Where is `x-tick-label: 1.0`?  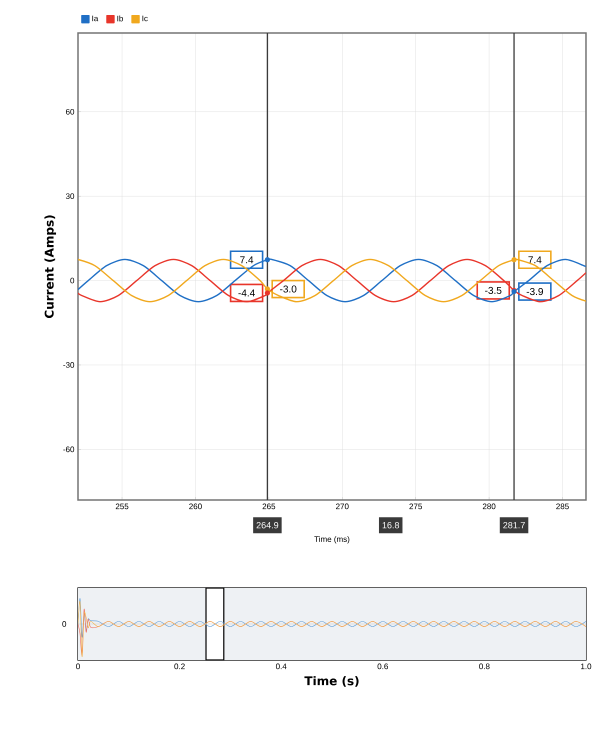 x-tick-label: 1.0 is located at coordinates (586, 667).